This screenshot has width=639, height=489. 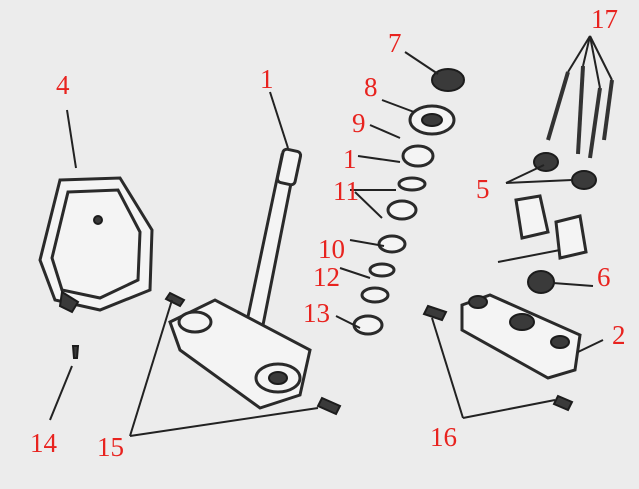 What do you see at coordinates (110, 447) in the screenshot?
I see `label-15: 15` at bounding box center [110, 447].